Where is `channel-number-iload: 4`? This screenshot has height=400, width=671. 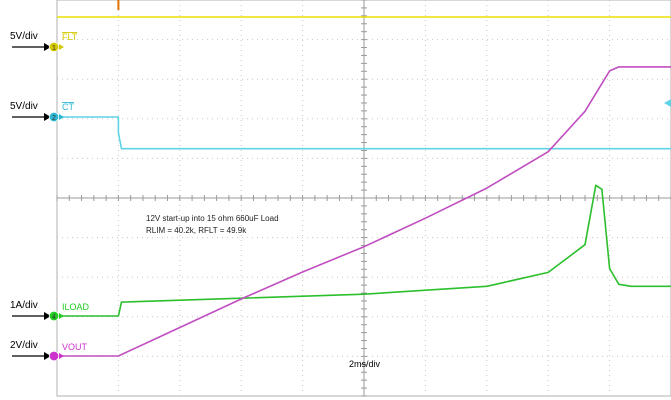 channel-number-iload: 4 is located at coordinates (54, 317).